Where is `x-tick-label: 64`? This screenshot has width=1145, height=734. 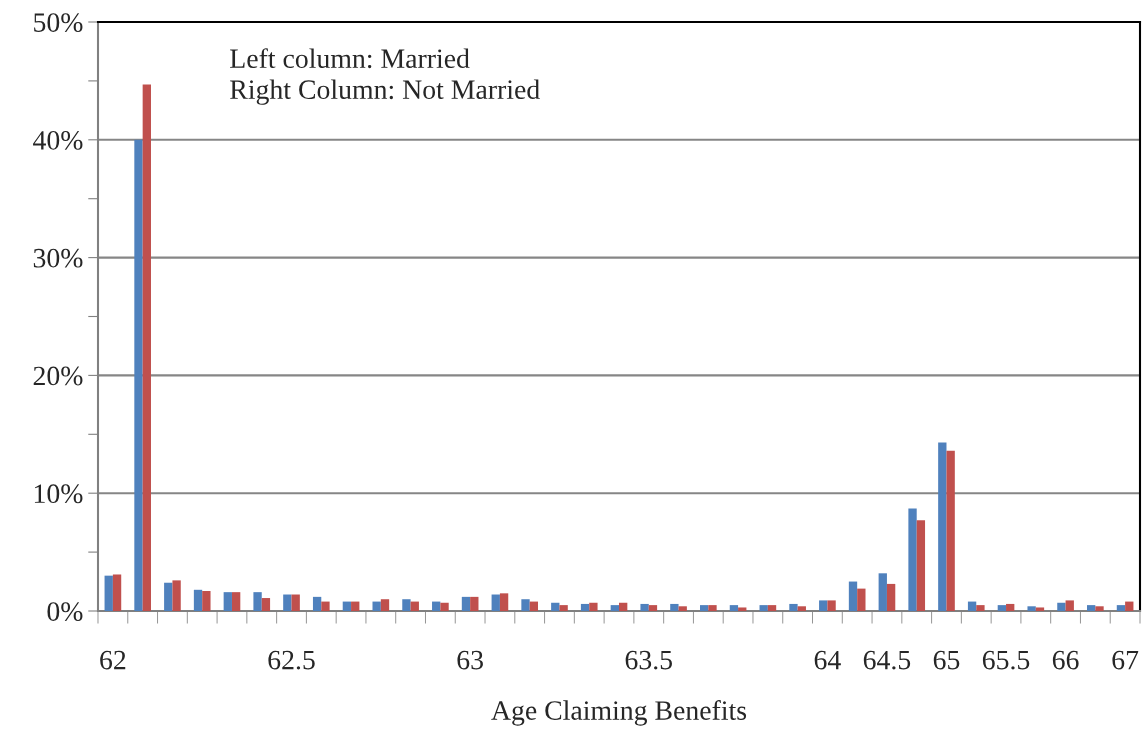
x-tick-label: 64 is located at coordinates (827, 660).